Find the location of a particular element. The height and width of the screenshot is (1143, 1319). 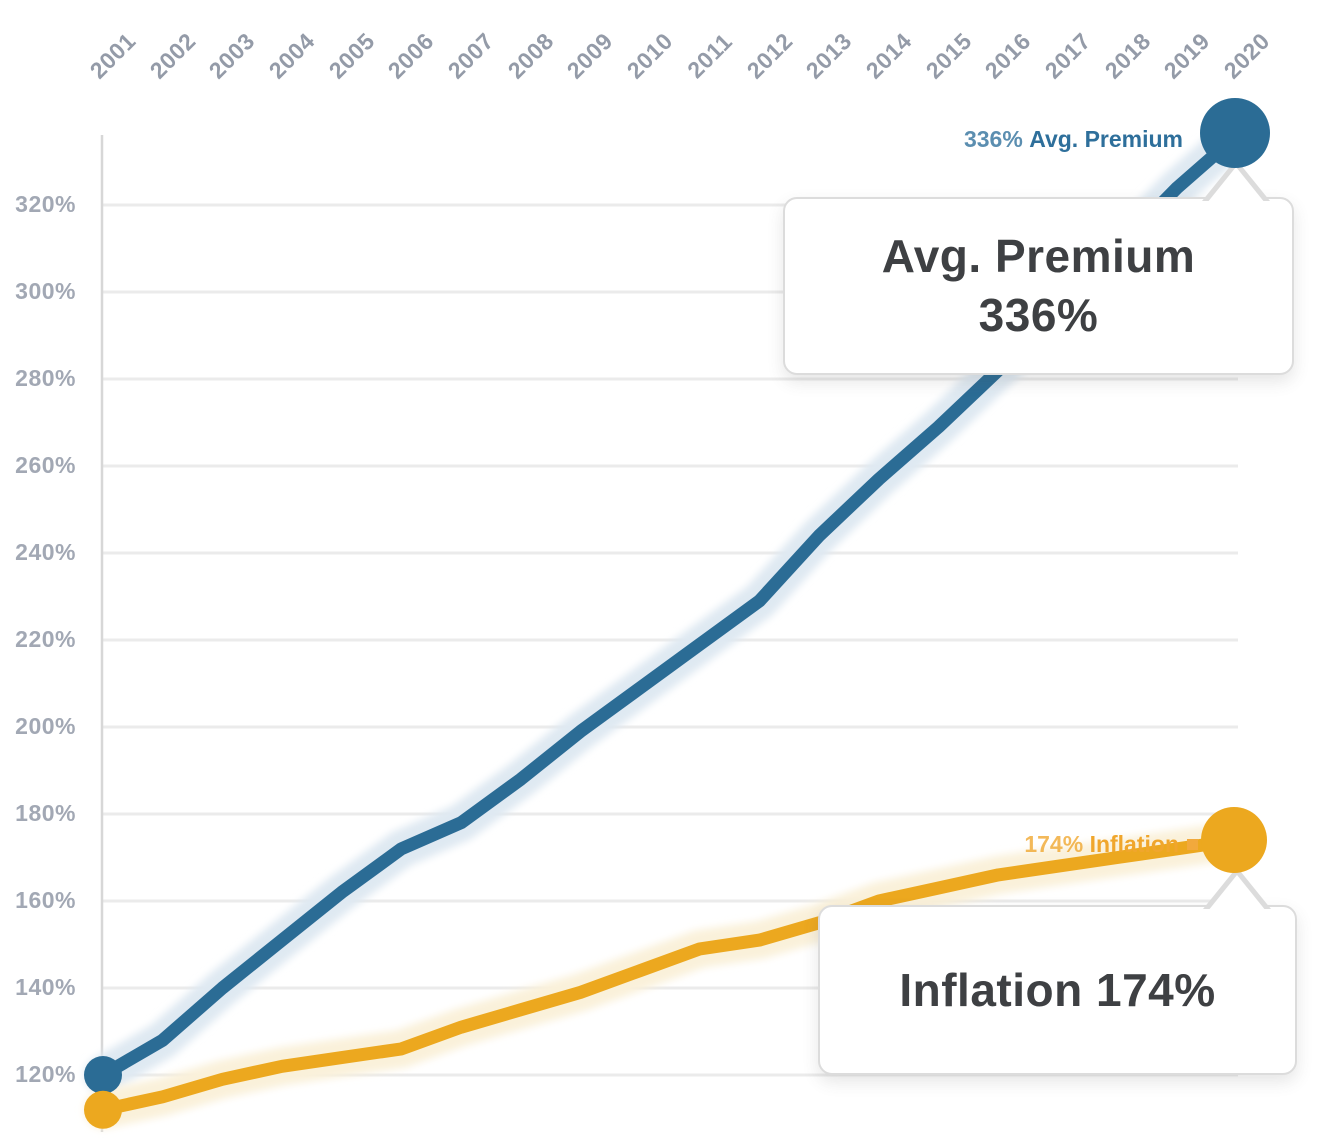

inflation-value-label: 174% is located at coordinates (1054, 844).